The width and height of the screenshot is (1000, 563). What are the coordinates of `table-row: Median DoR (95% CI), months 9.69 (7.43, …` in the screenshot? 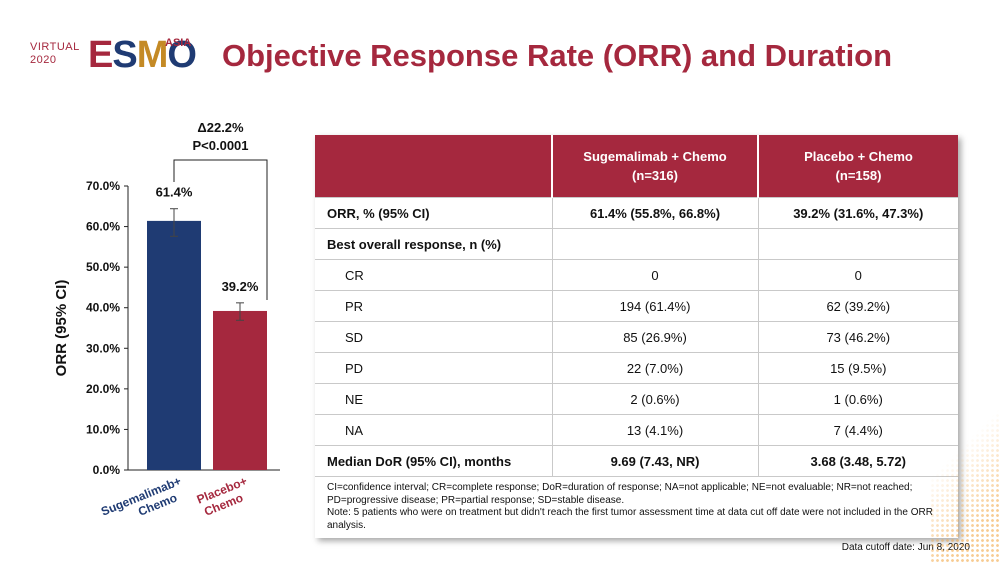 It's located at (636, 461).